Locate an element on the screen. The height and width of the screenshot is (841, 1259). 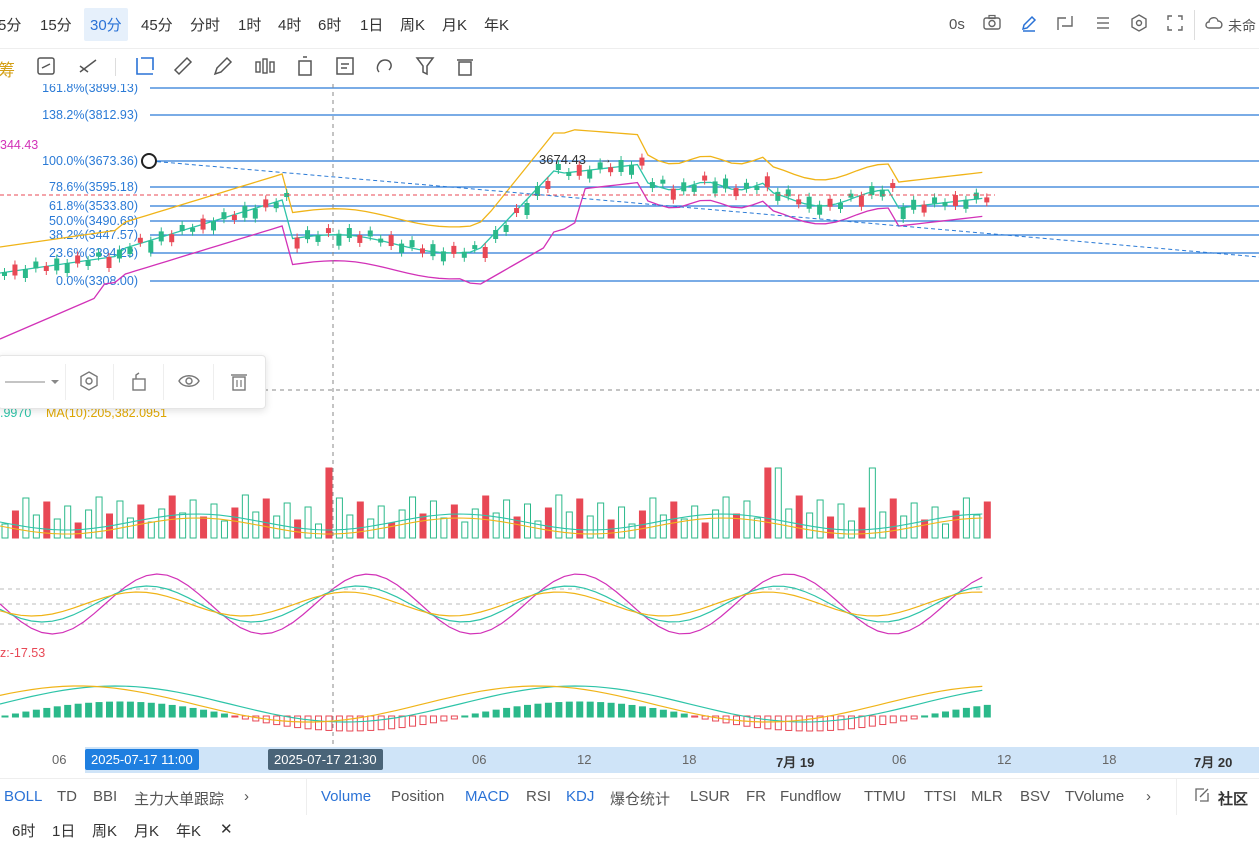
tf-week: 周K is located at coordinates (413, 25).